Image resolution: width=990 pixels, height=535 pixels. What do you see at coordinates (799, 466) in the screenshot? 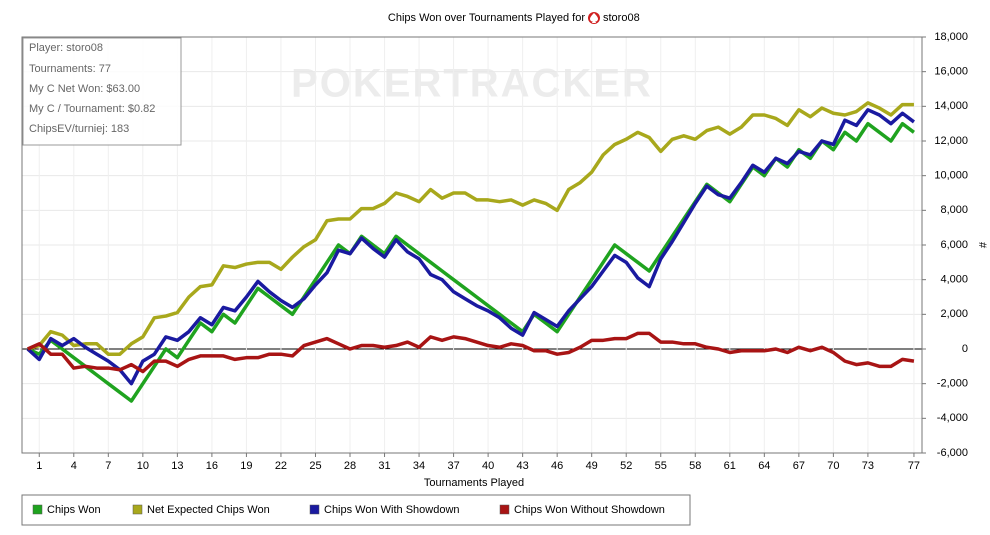
I see `x-tick-label: 67` at bounding box center [799, 466].